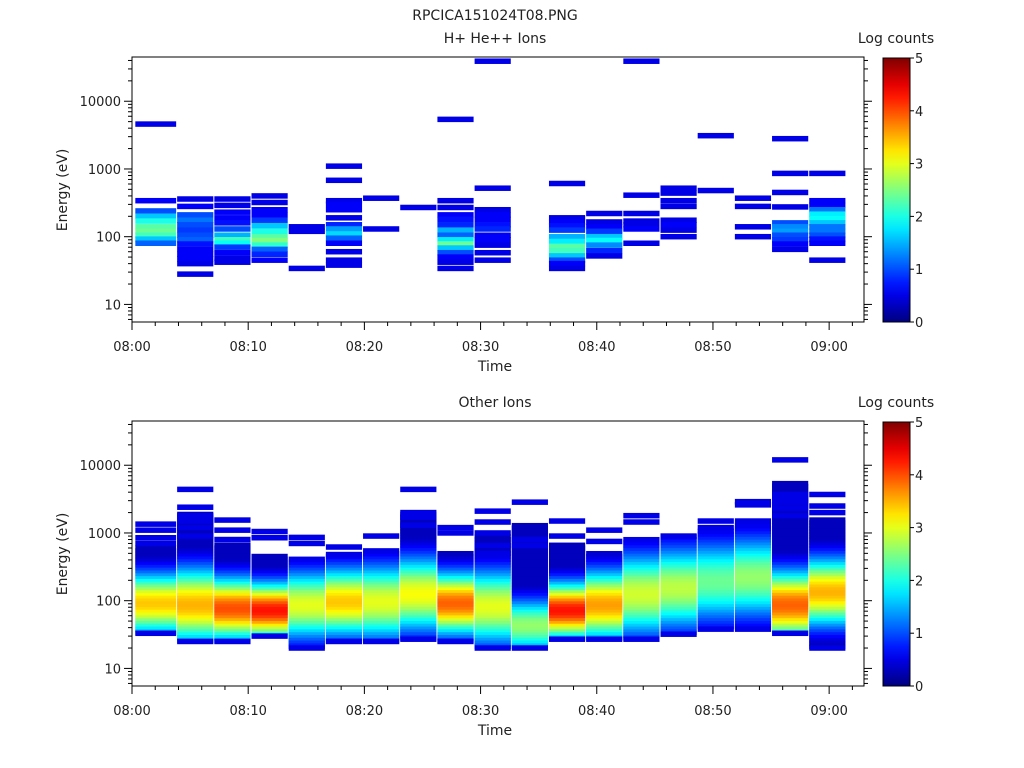 Image resolution: width=1024 pixels, height=768 pixels. What do you see at coordinates (63, 554) in the screenshot?
I see `y-axis-label: Energy (eV)` at bounding box center [63, 554].